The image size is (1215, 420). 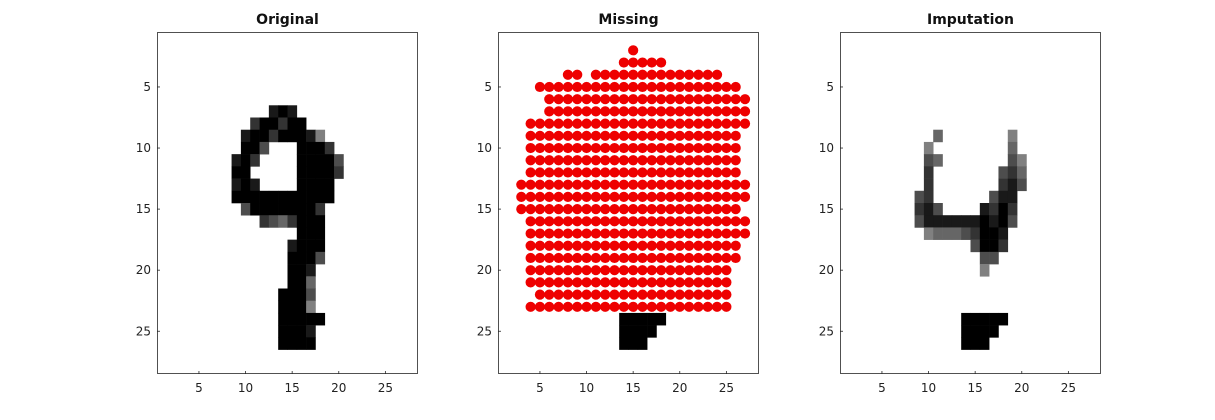 I want to click on x-tick-label: 25, so click(x=385, y=388).